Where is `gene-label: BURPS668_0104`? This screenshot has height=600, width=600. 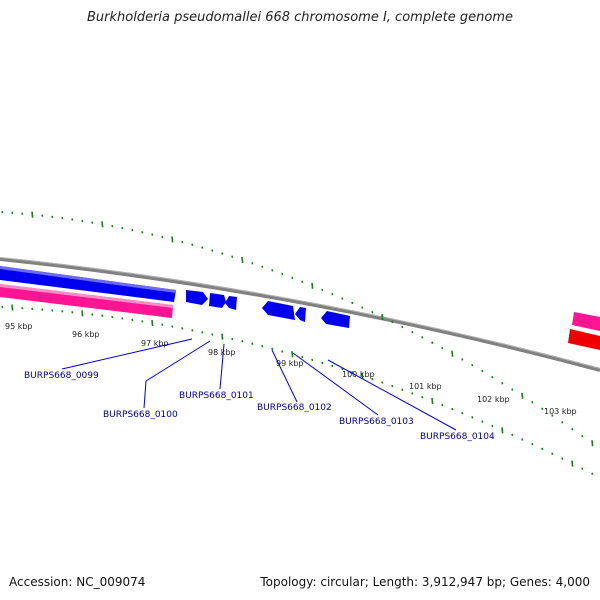 gene-label: BURPS668_0104 is located at coordinates (457, 437).